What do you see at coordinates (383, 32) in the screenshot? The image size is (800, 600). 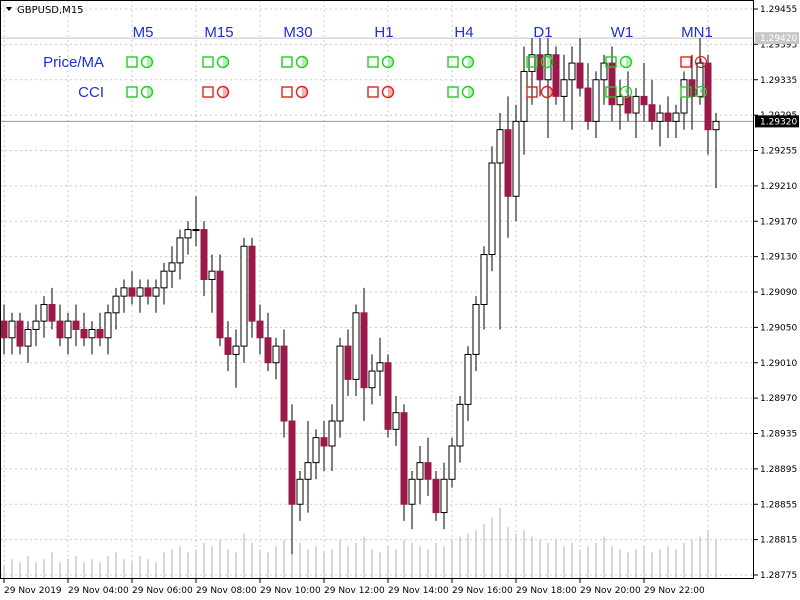 I see `timeframe-label: H1` at bounding box center [383, 32].